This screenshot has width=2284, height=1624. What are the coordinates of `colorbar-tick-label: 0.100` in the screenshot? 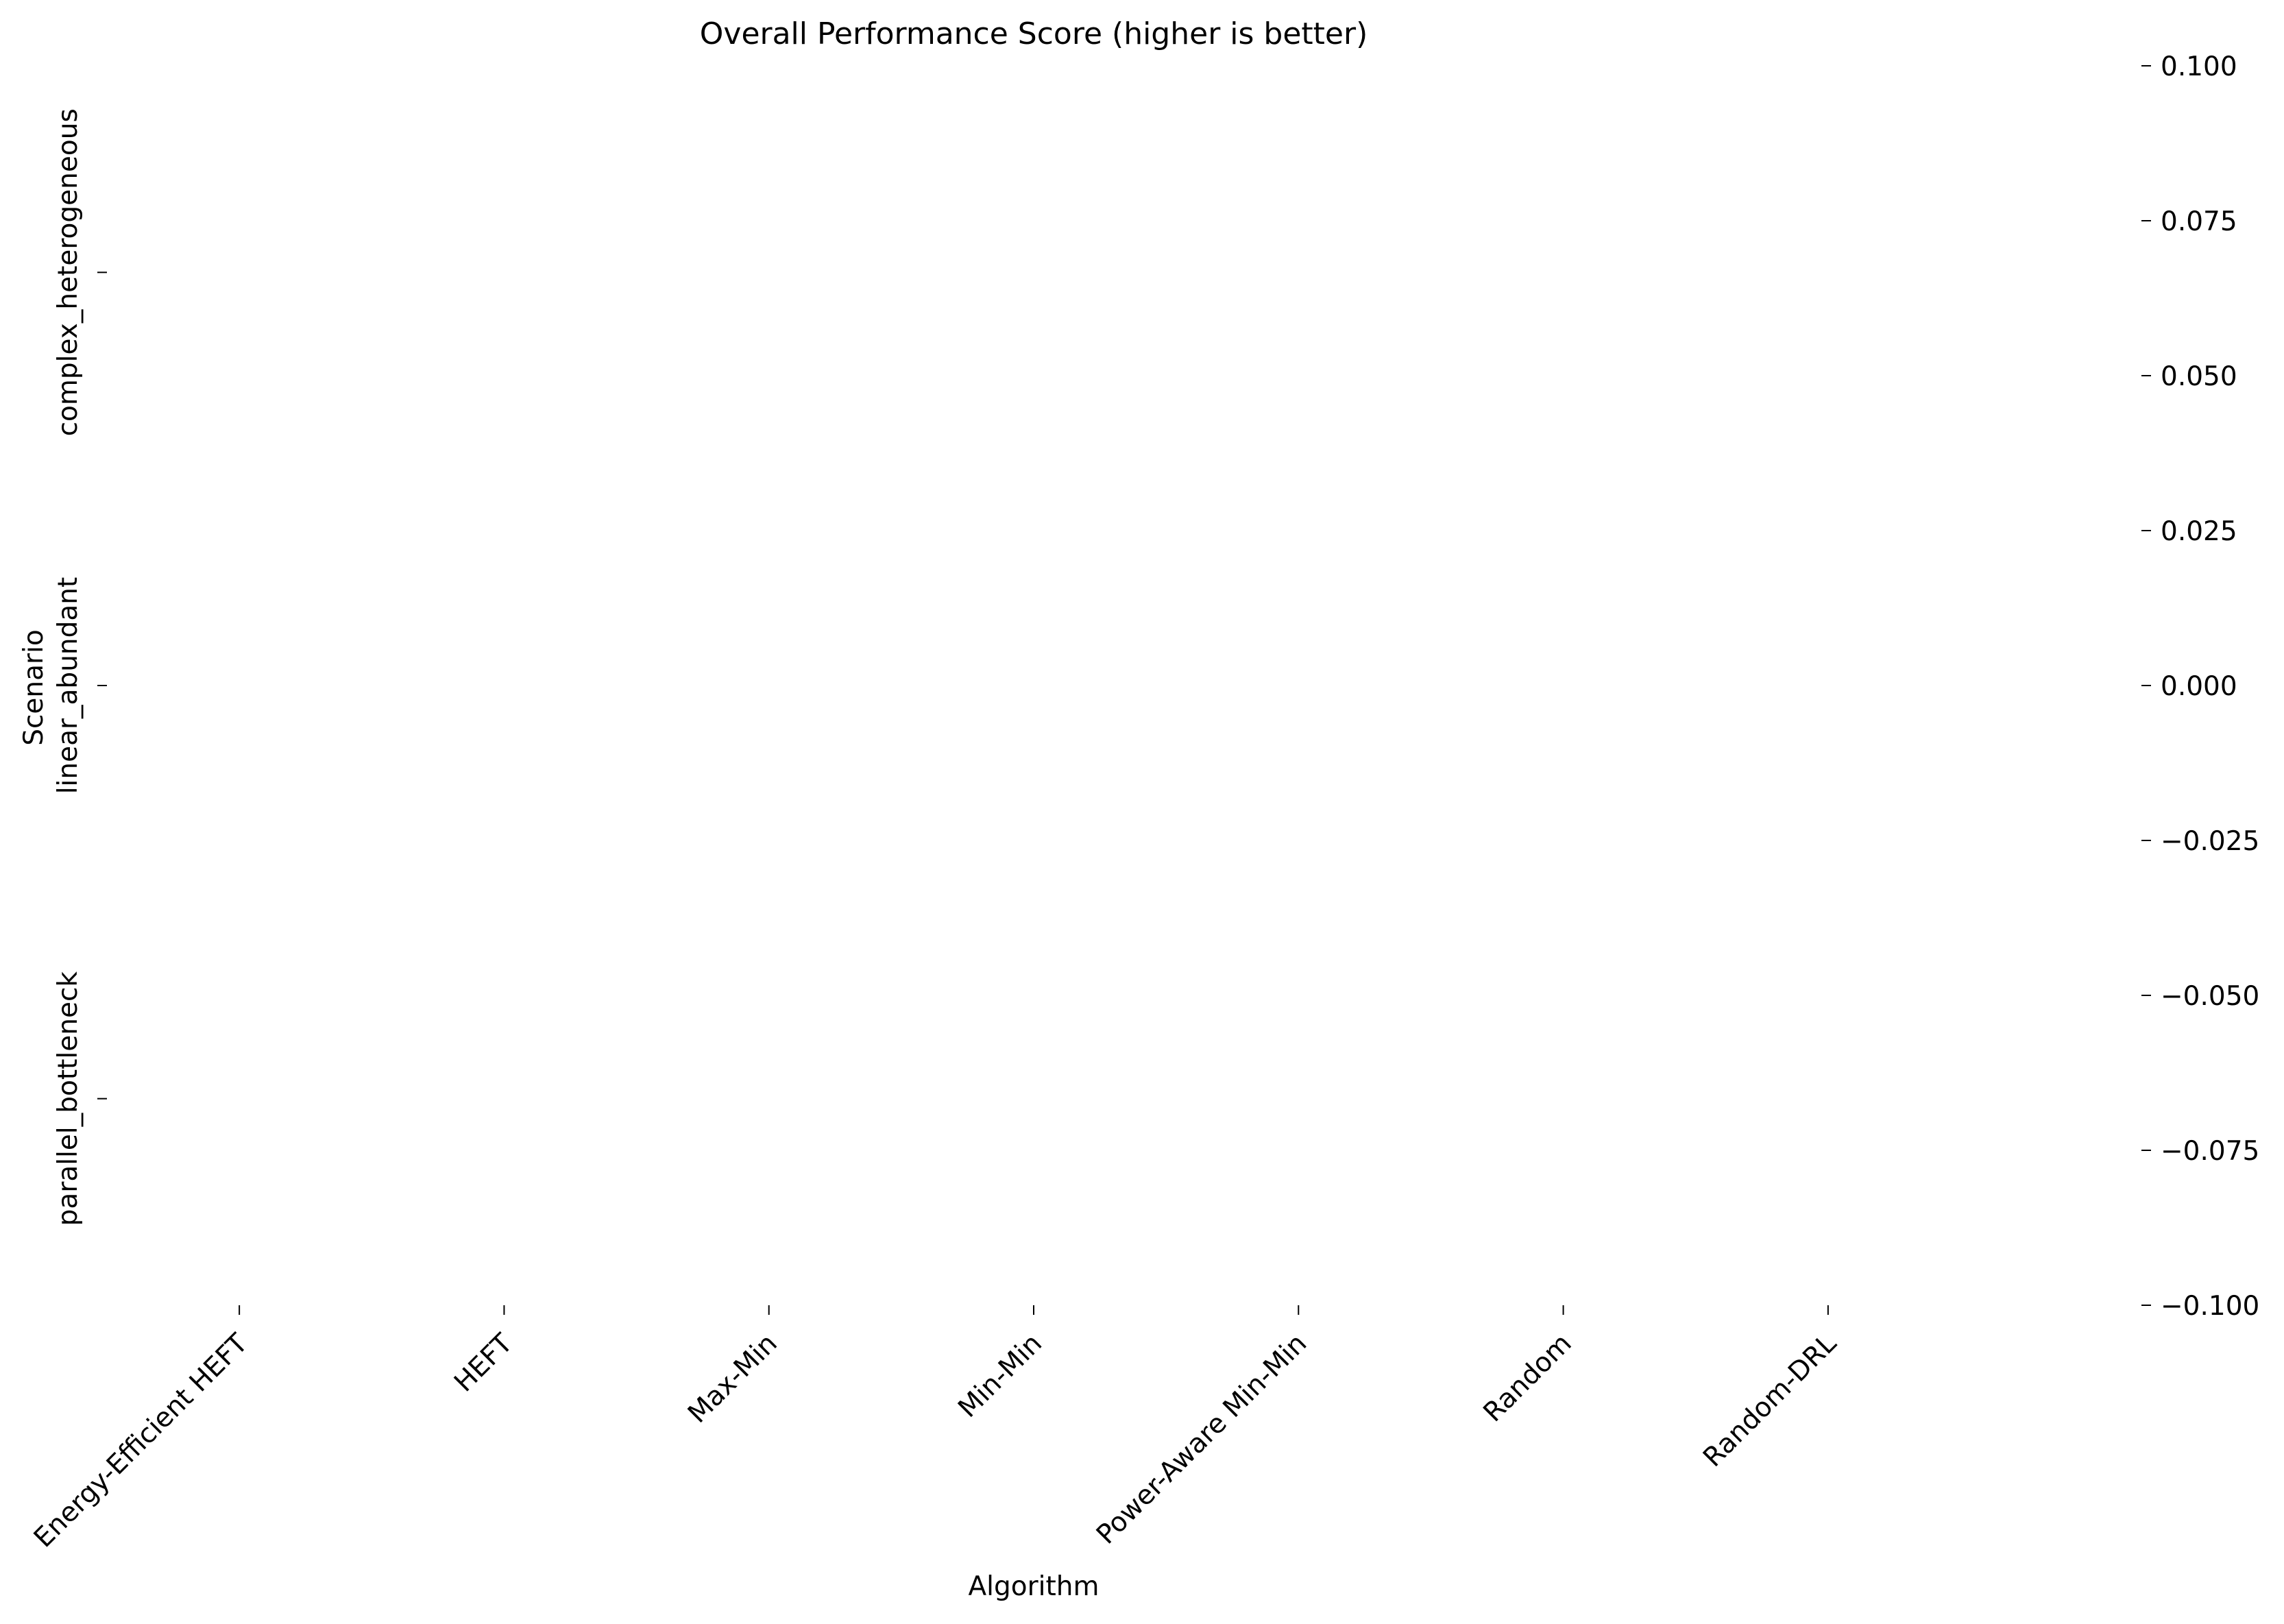 It's located at (2199, 66).